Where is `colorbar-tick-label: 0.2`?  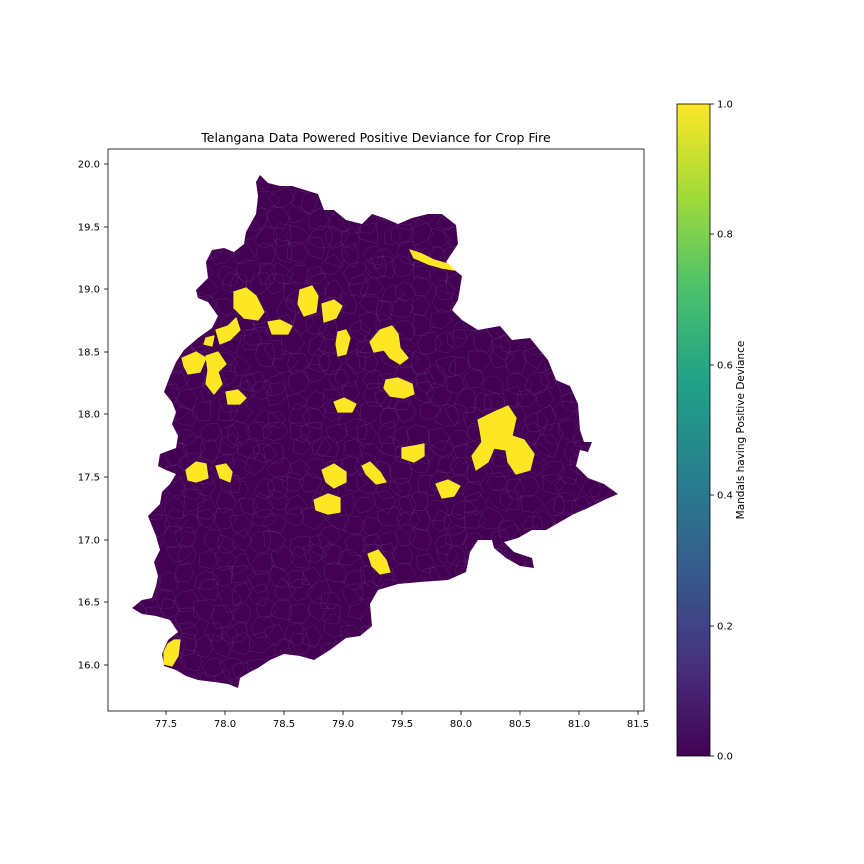
colorbar-tick-label: 0.2 is located at coordinates (725, 627).